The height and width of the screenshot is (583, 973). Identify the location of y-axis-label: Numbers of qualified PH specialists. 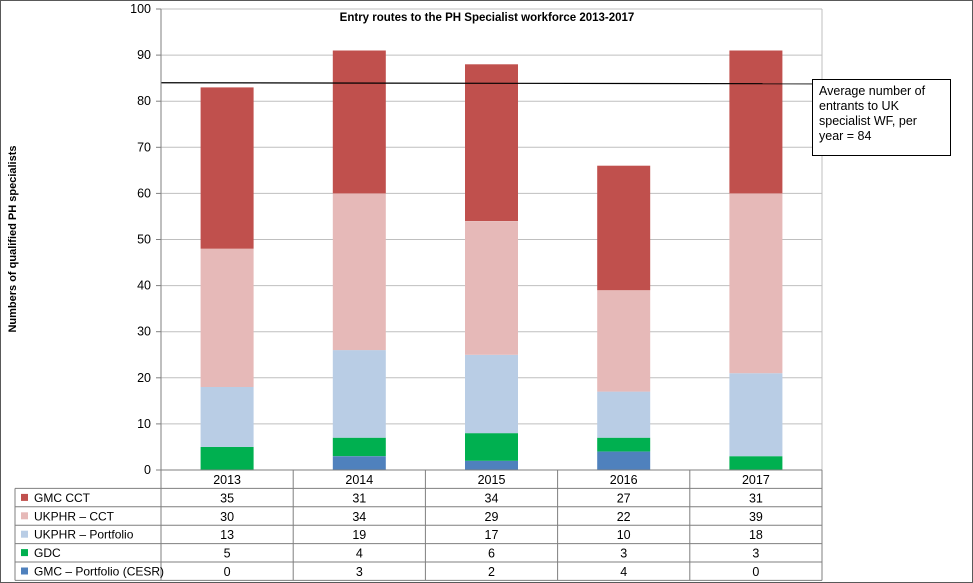
(13, 238).